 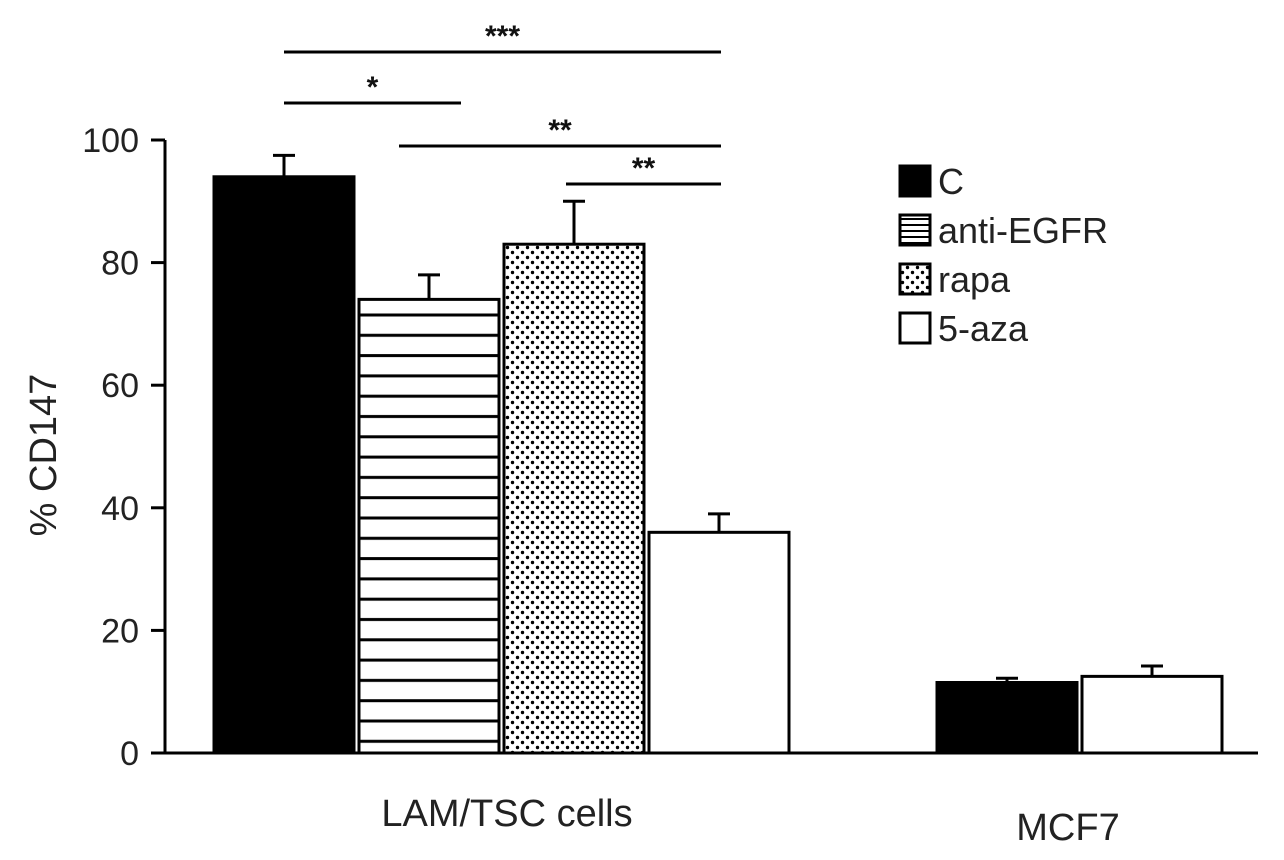 What do you see at coordinates (711, 800) in the screenshot?
I see `x-axis: LAM/TSC cells MCF7` at bounding box center [711, 800].